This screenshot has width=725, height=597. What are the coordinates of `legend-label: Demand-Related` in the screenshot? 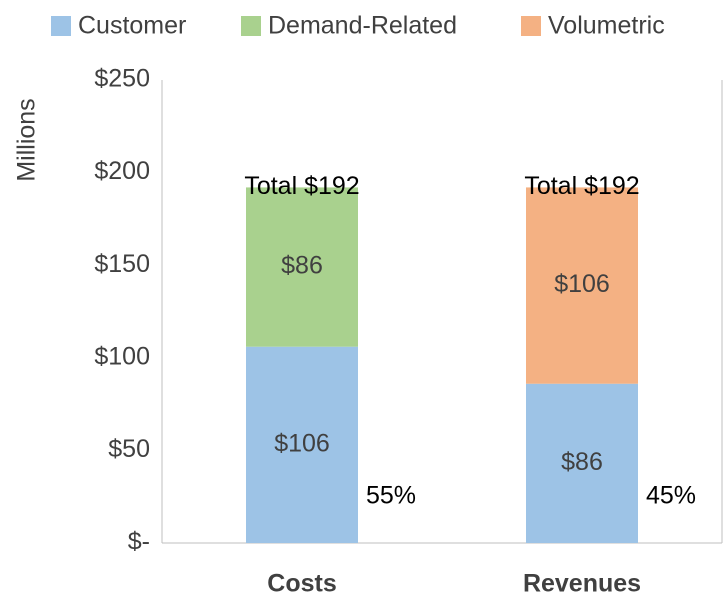 It's located at (362, 26).